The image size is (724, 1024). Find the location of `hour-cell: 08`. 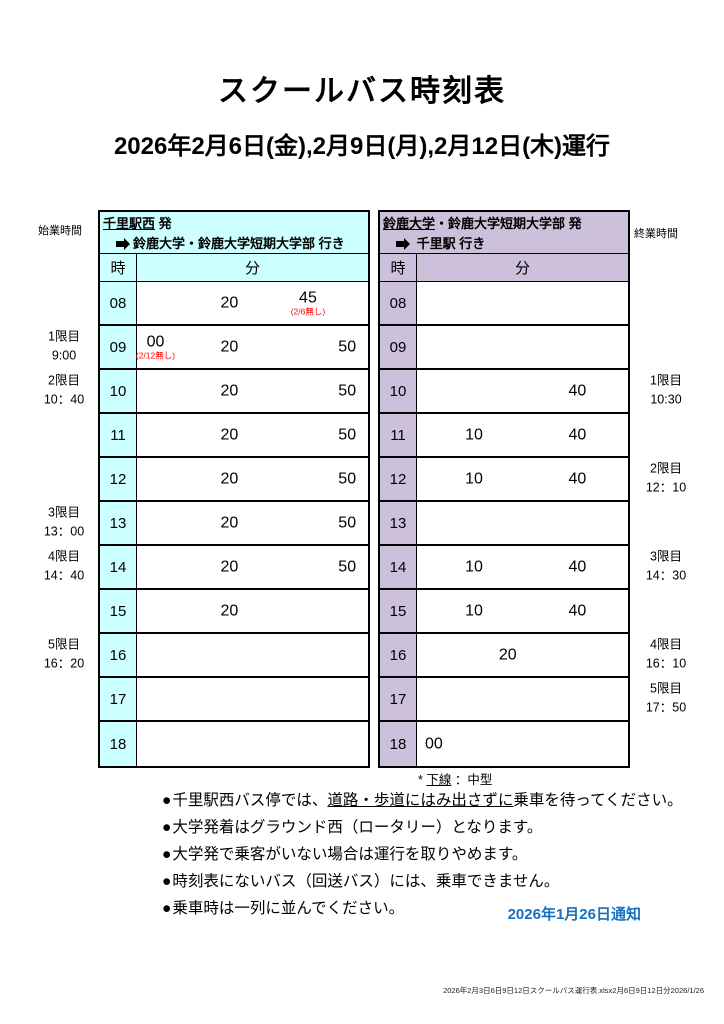

hour-cell: 08 is located at coordinates (118, 303).